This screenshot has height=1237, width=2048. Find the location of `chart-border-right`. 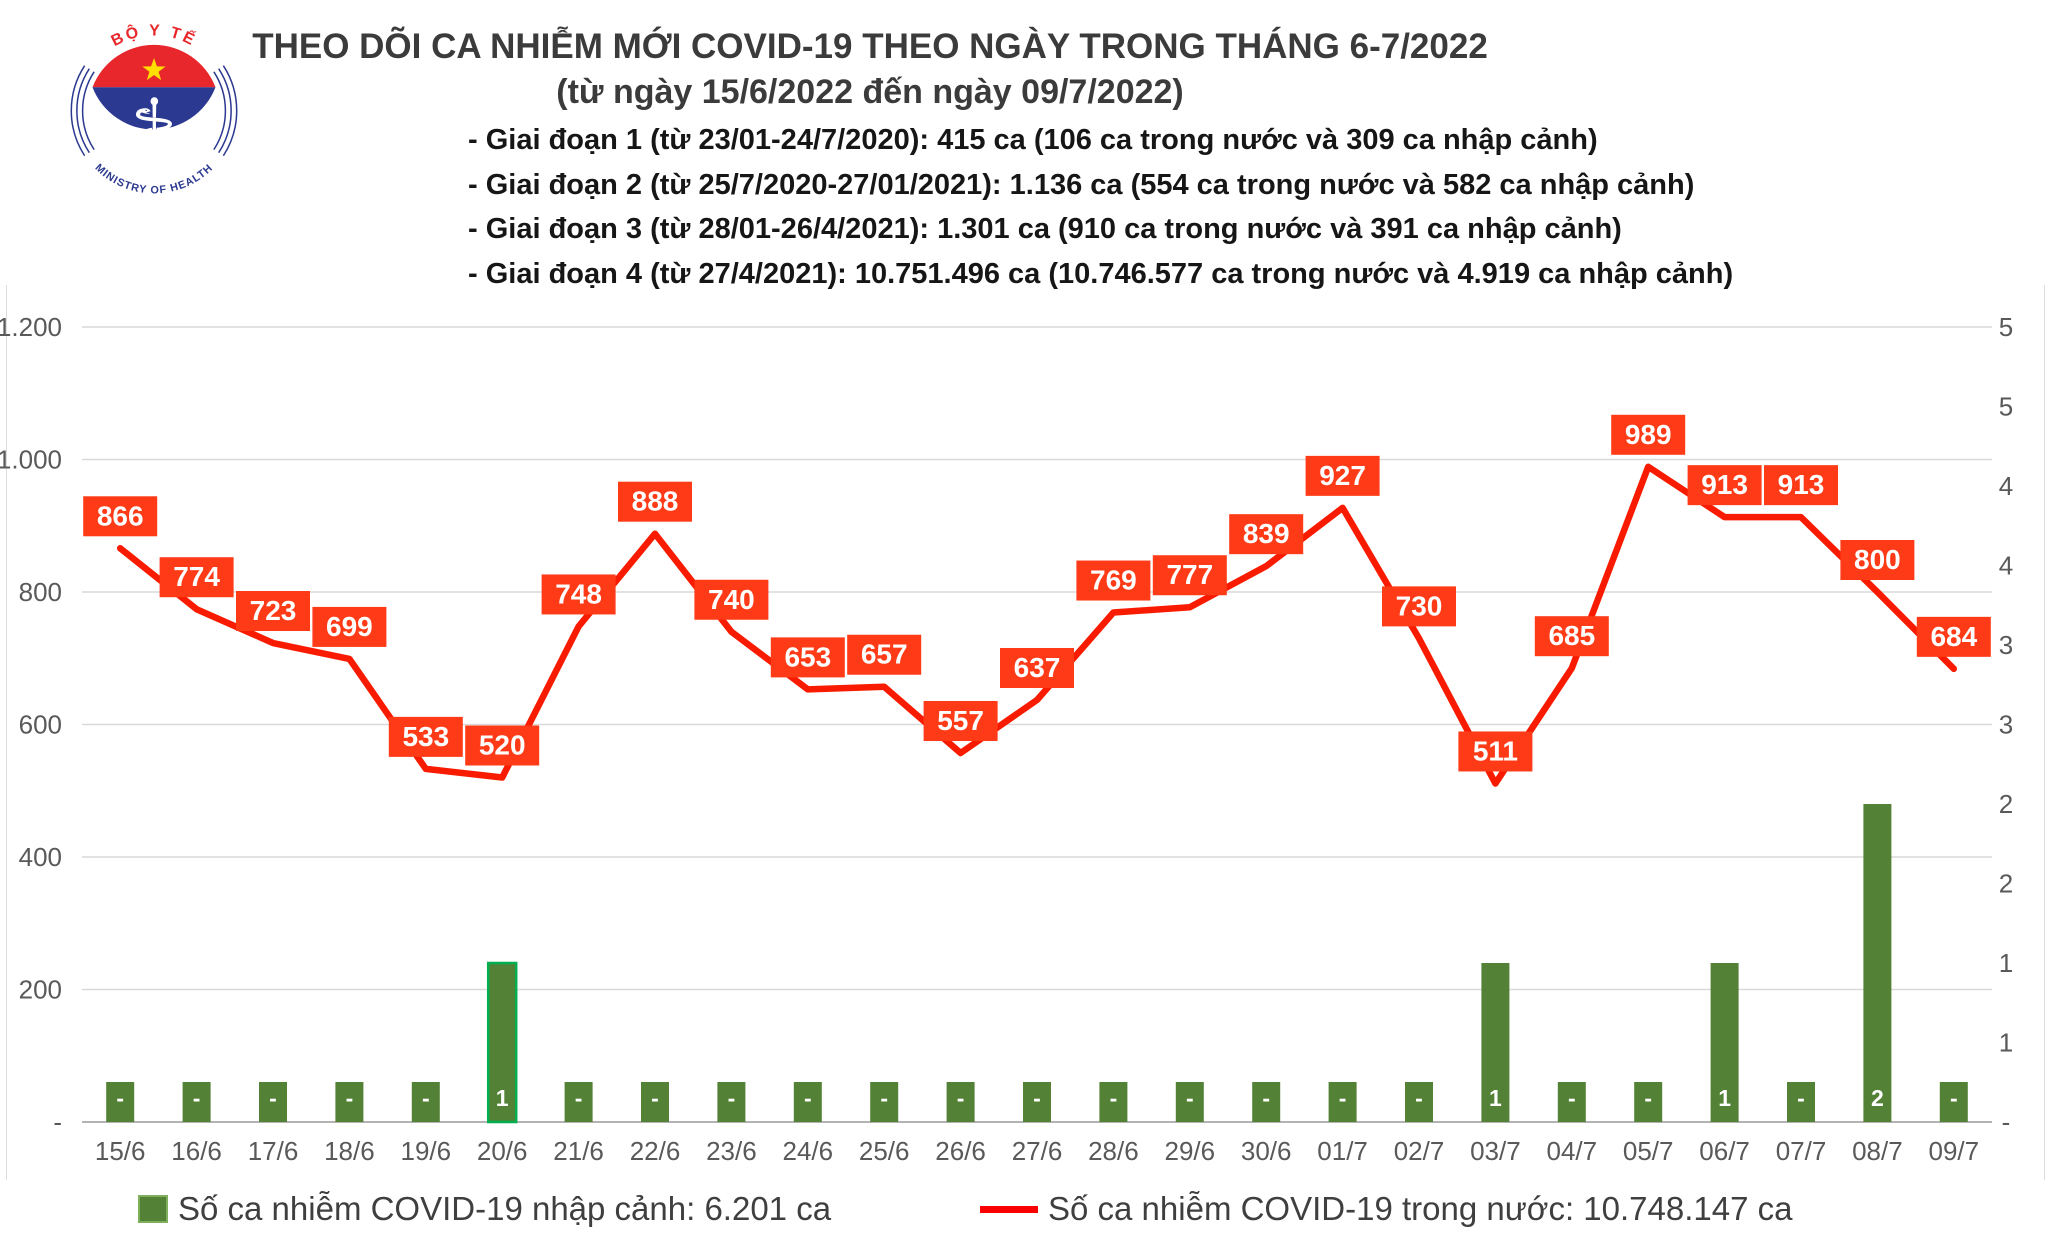

chart-border-right is located at coordinates (2044, 732).